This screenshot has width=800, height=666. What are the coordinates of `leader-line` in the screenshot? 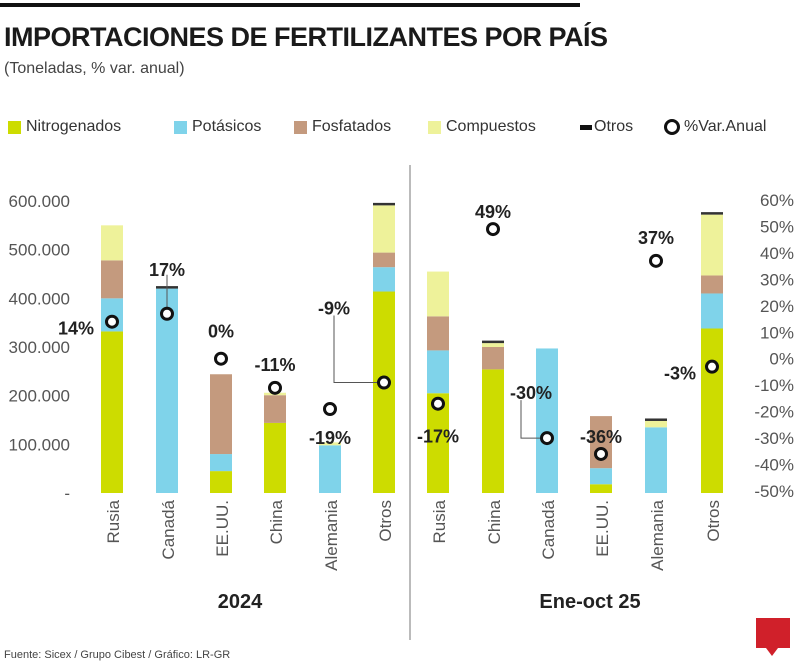 It's located at (355, 349).